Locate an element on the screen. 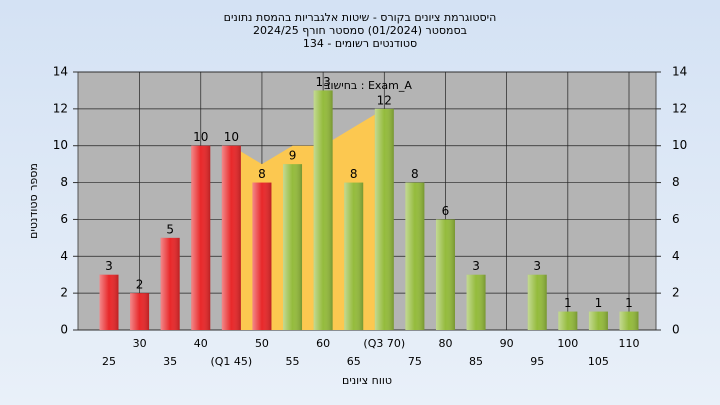  x-tick-label: 55 is located at coordinates (293, 361).